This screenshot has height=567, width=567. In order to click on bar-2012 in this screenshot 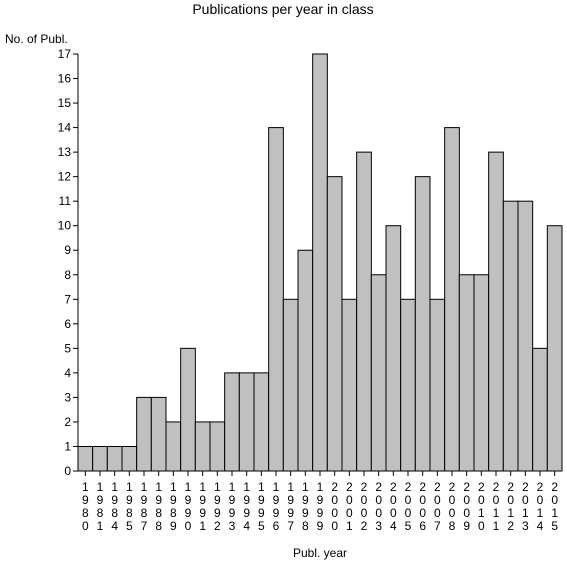, I will do `click(510, 336)`.